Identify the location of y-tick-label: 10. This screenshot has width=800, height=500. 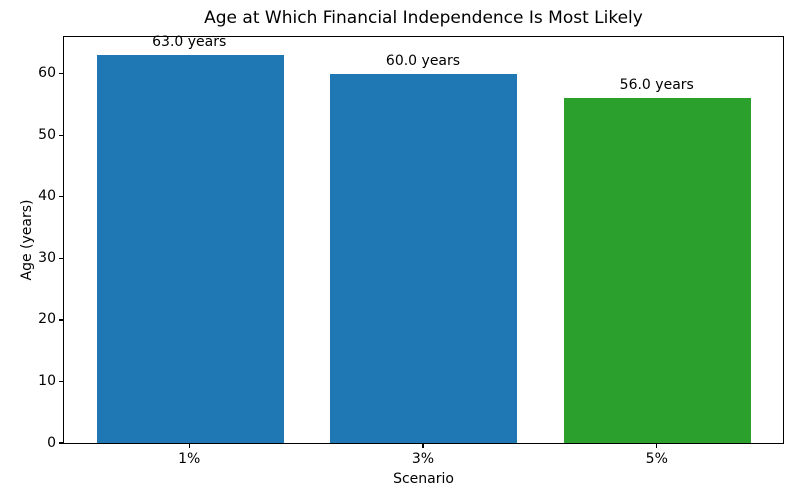
(47, 380).